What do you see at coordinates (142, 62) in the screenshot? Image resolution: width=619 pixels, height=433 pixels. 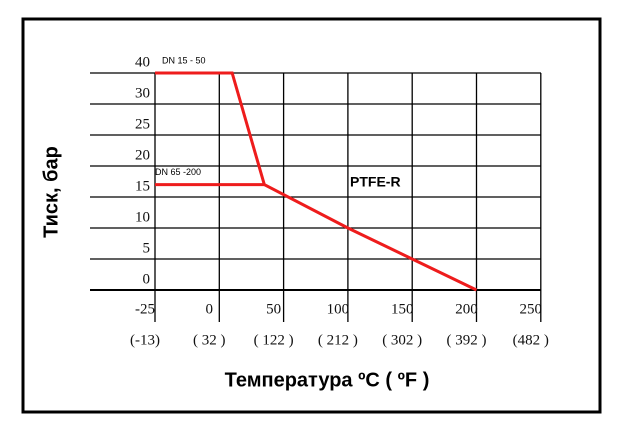 I see `y-tick-label: 40` at bounding box center [142, 62].